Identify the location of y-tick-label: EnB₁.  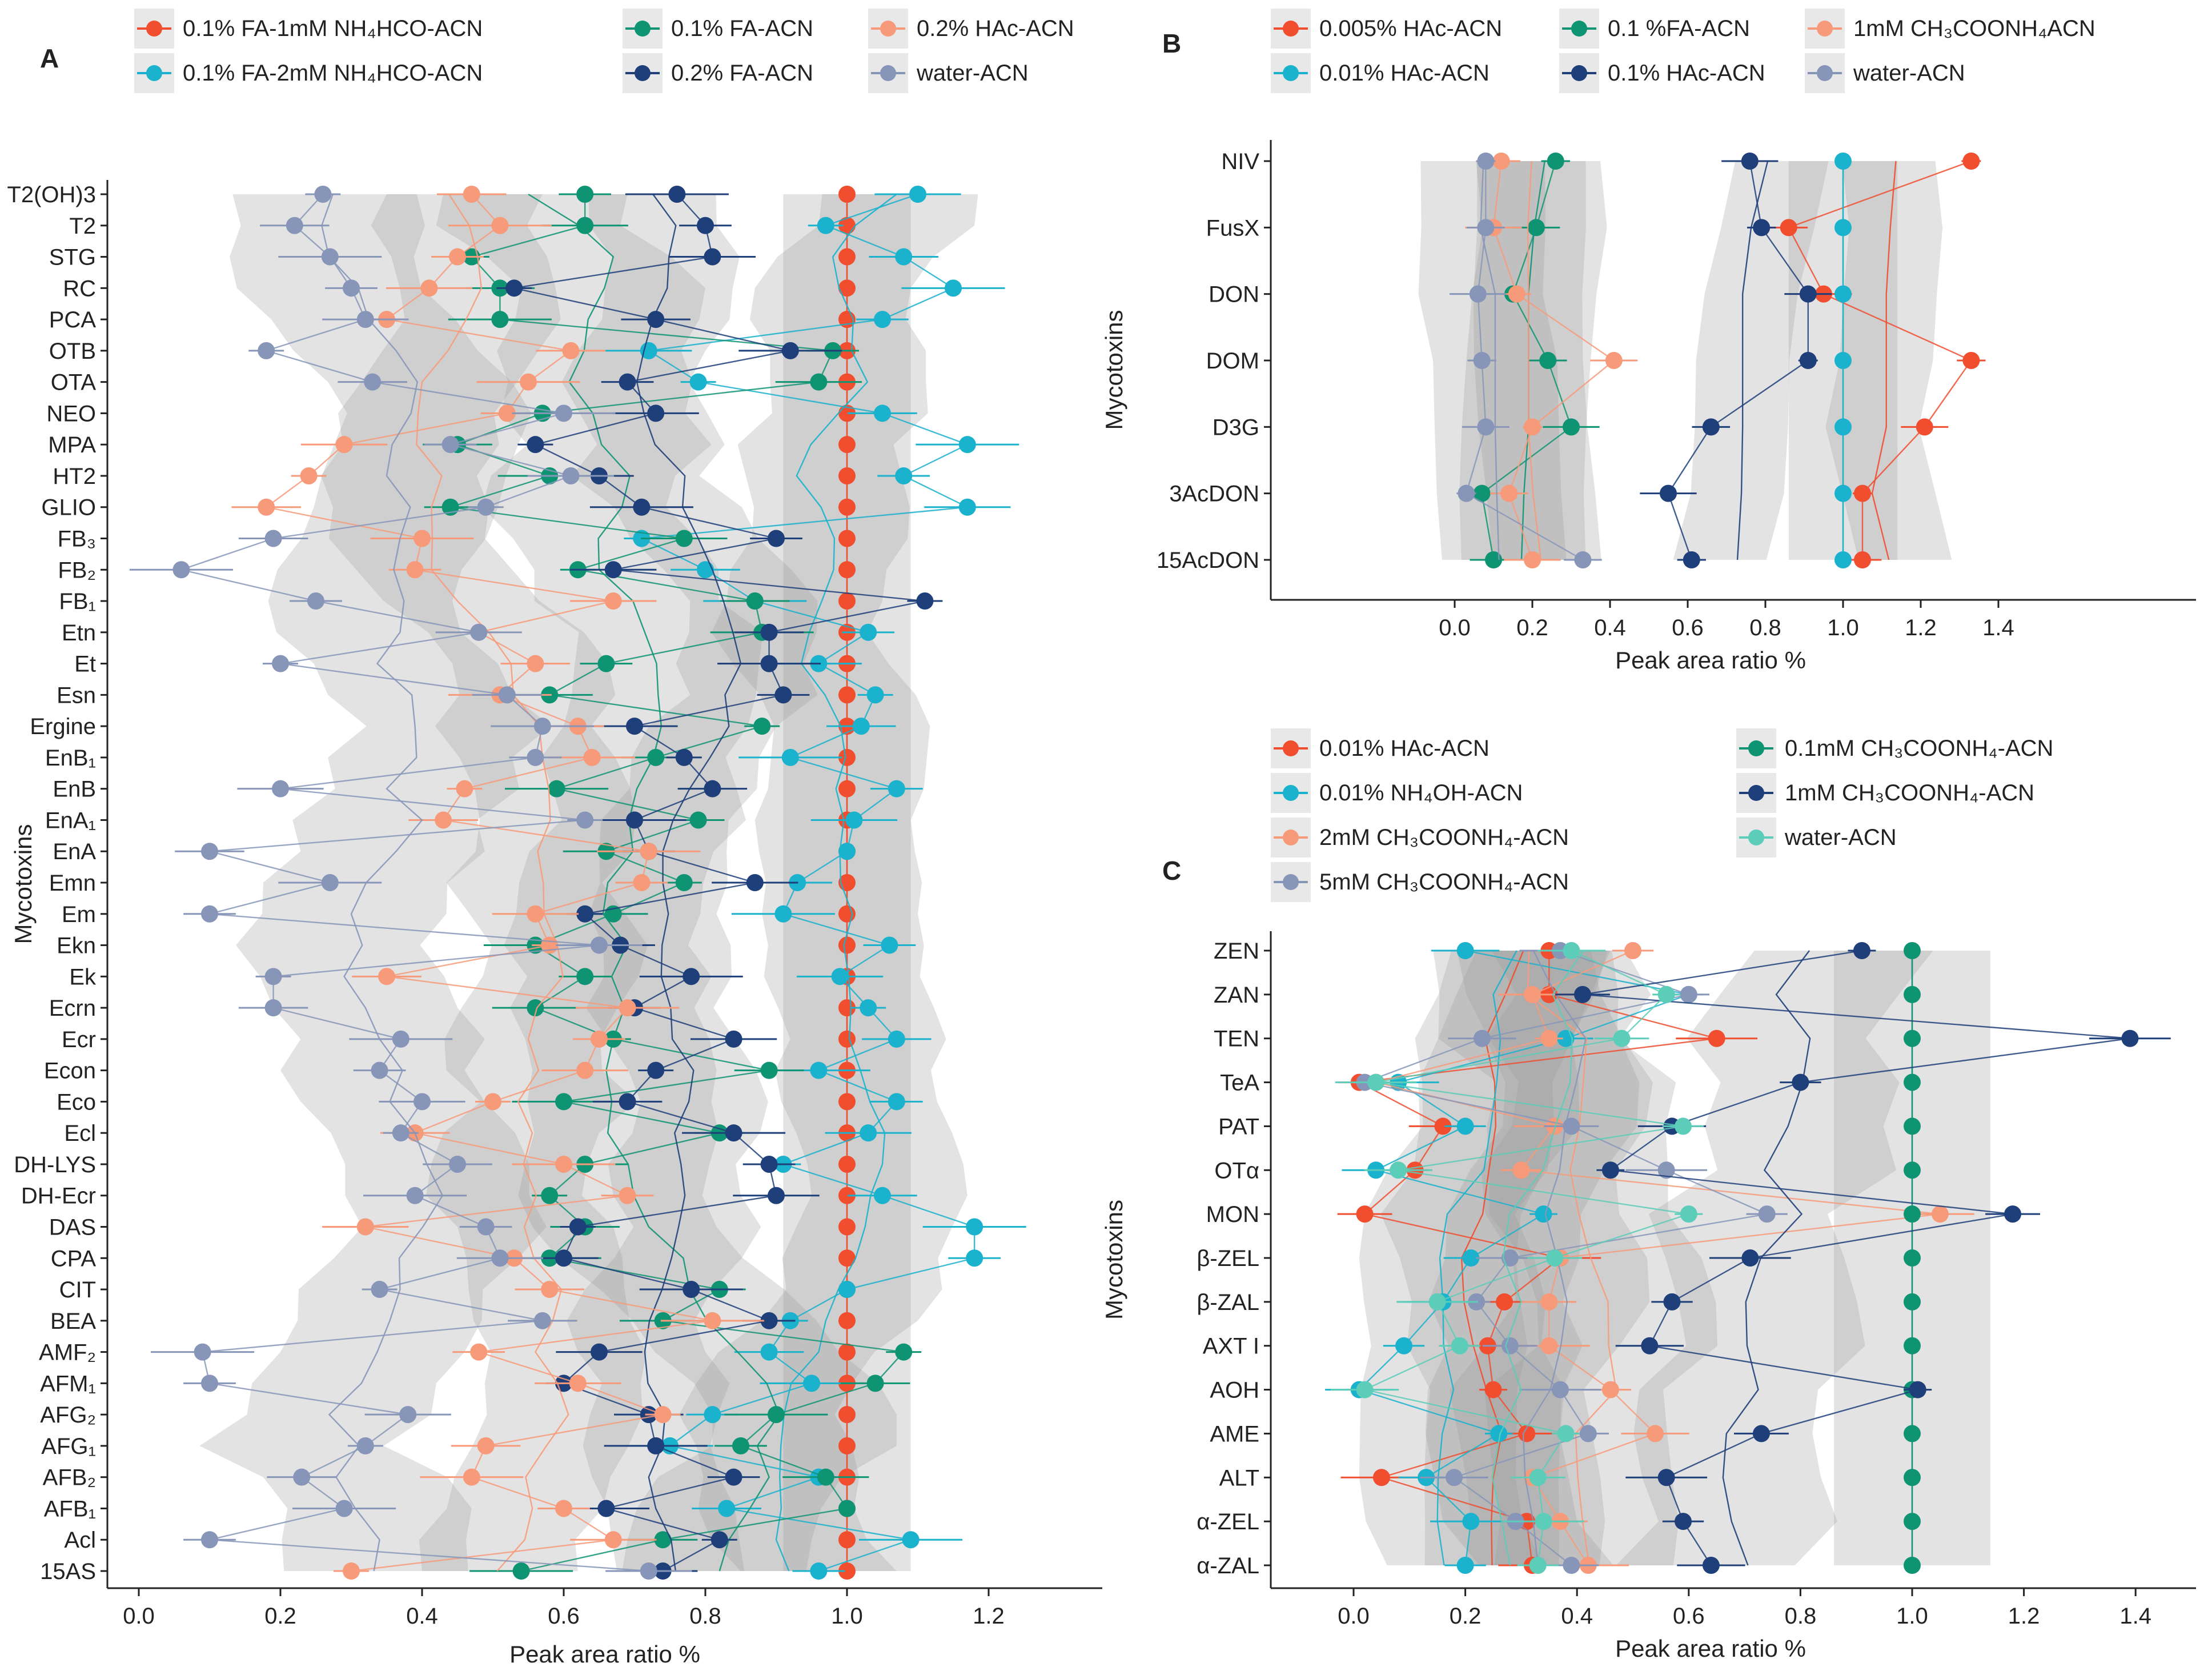
(70, 758).